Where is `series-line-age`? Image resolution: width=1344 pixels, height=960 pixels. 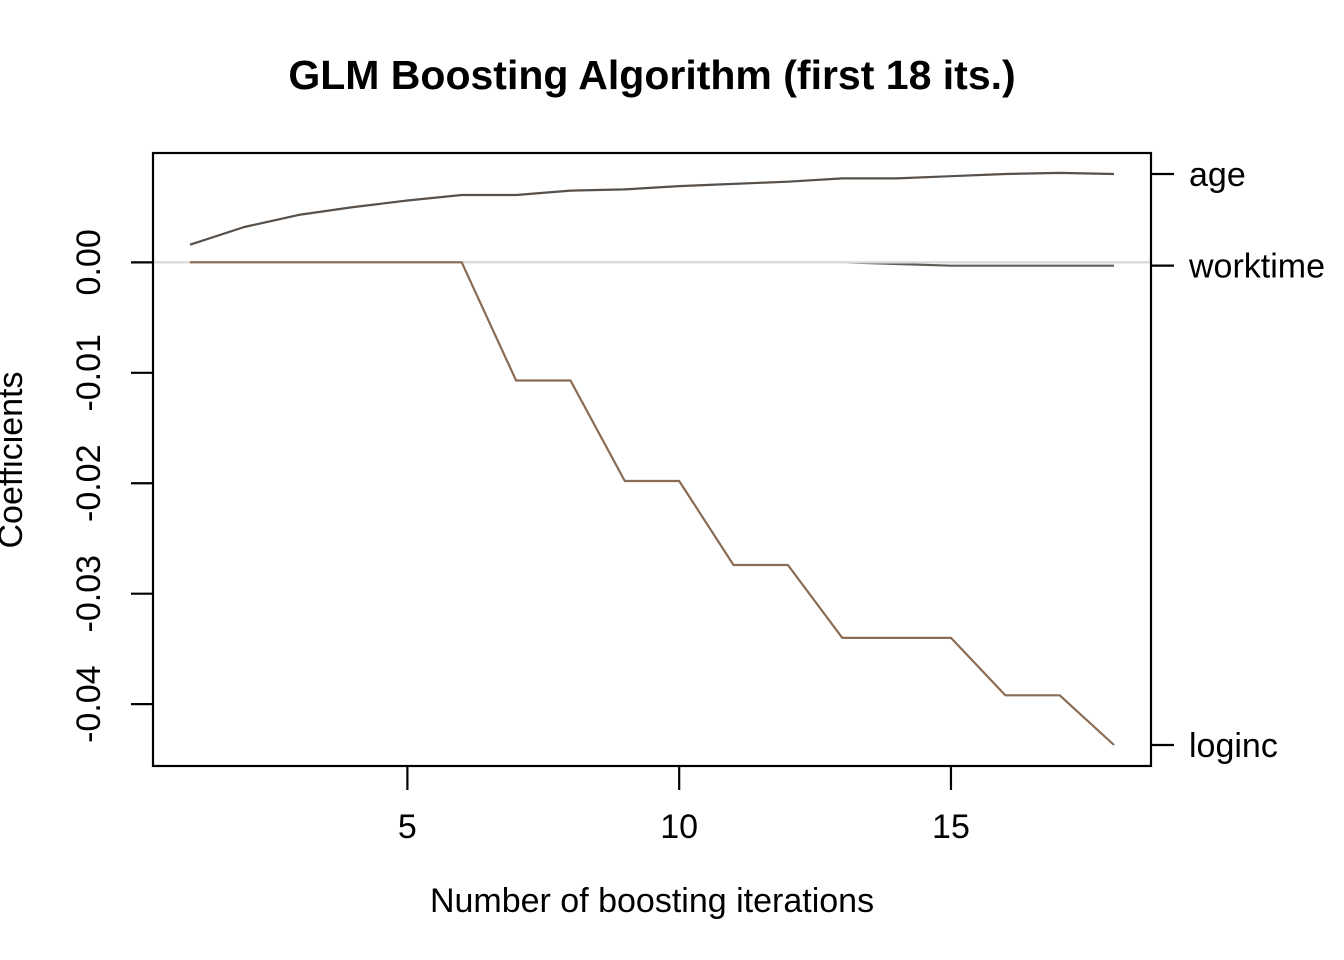 series-line-age is located at coordinates (652, 208).